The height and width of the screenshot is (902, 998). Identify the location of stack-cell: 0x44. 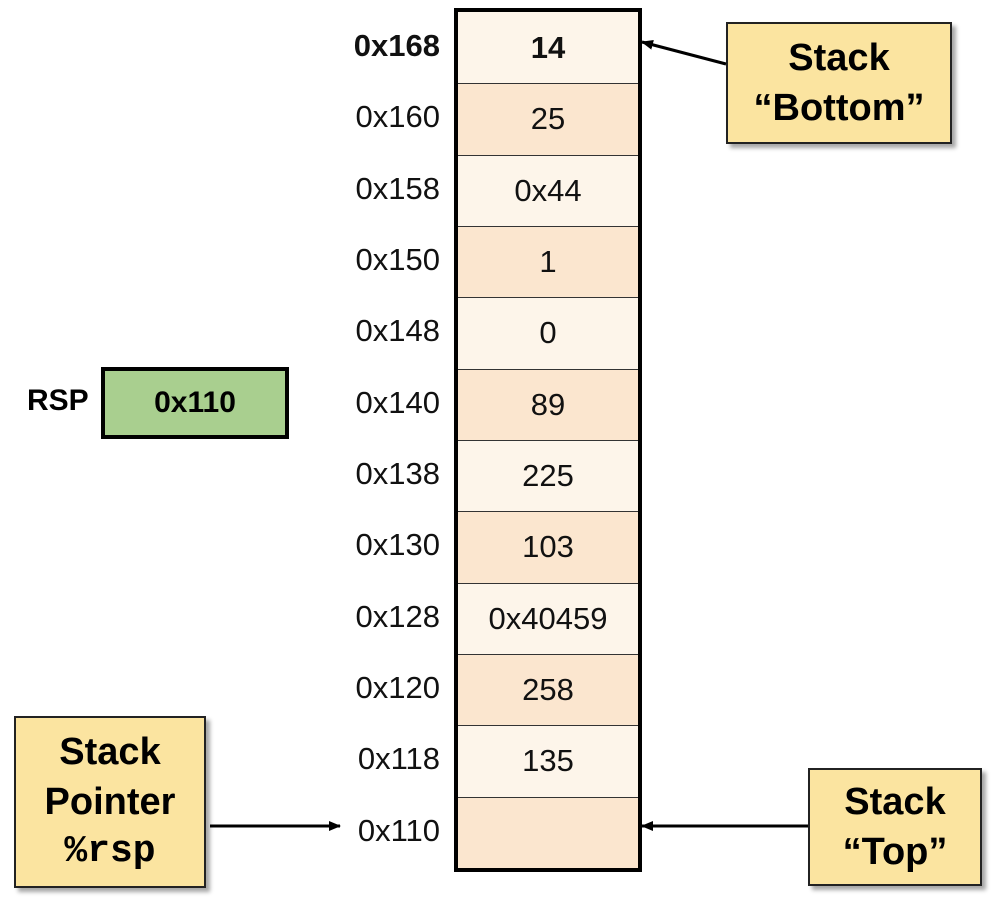
(548, 190).